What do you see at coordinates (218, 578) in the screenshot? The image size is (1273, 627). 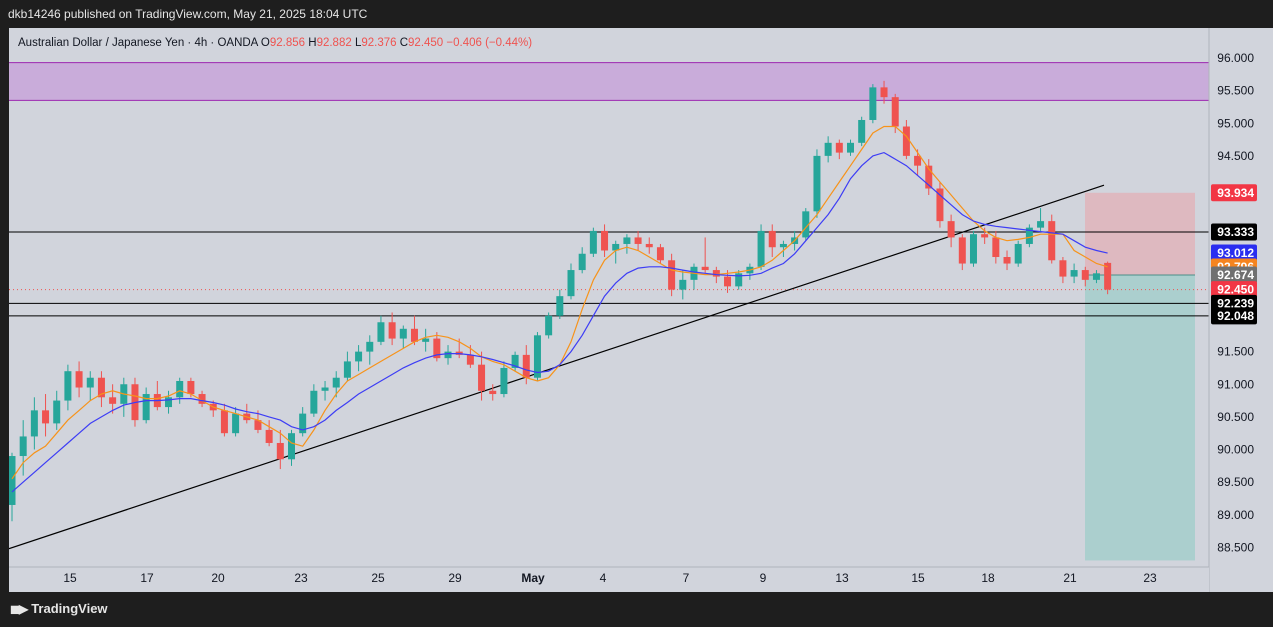 I see `x-tick-label: 20` at bounding box center [218, 578].